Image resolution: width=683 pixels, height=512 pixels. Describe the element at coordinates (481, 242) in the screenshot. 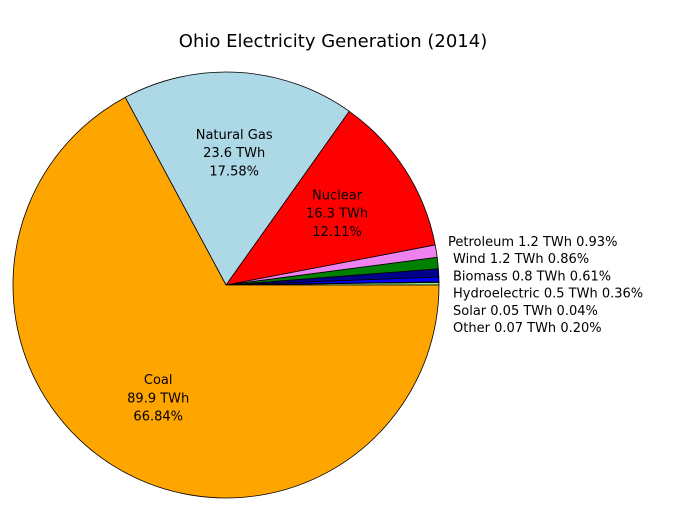

I see `slice-name: Petroleum` at that location.